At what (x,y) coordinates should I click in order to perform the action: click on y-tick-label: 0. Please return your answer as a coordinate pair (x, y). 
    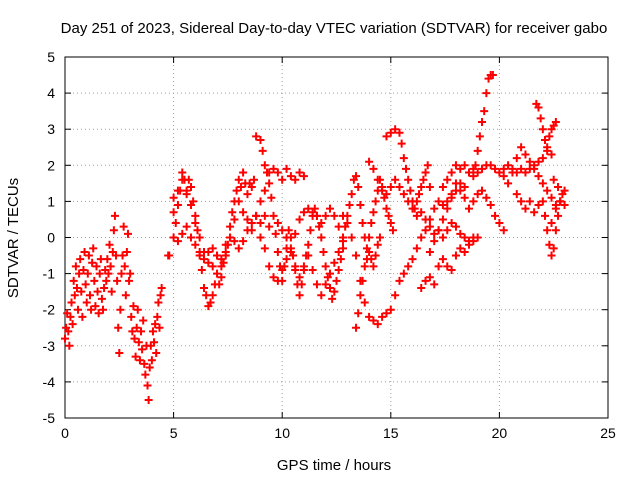
    Looking at the image, I should click on (51, 238).